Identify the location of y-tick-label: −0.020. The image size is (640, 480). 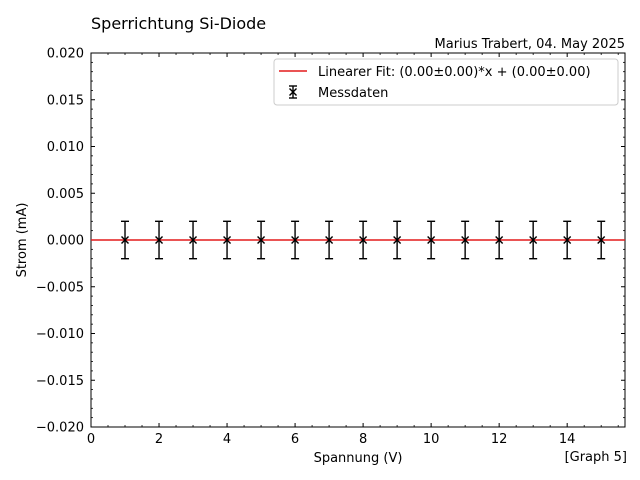
(60, 428).